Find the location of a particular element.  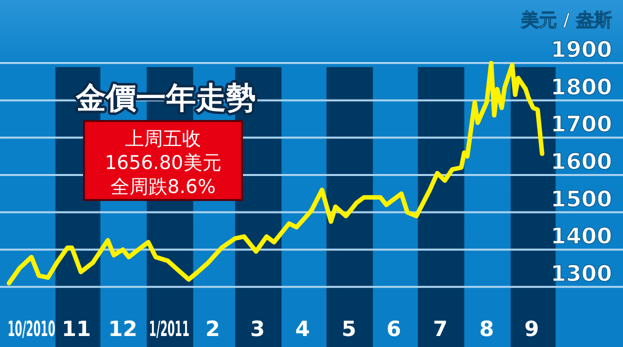

x-tick-label: 3 is located at coordinates (257, 329).